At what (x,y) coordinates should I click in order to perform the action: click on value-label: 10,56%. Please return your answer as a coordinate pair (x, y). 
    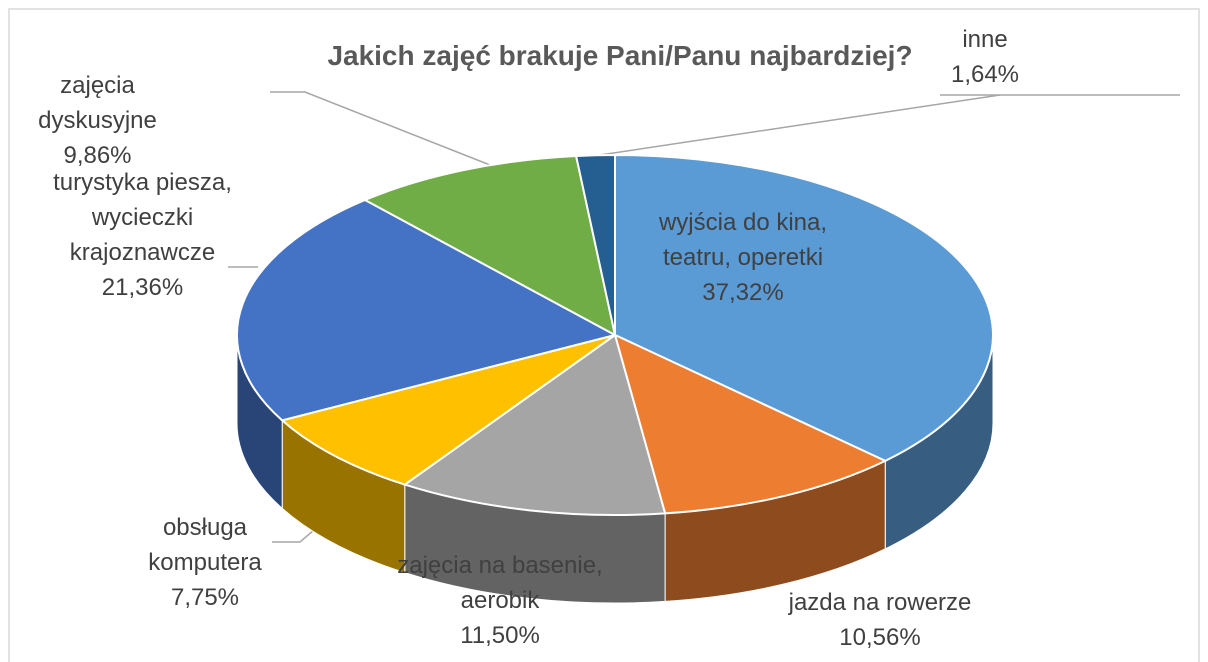
    Looking at the image, I should click on (880, 637).